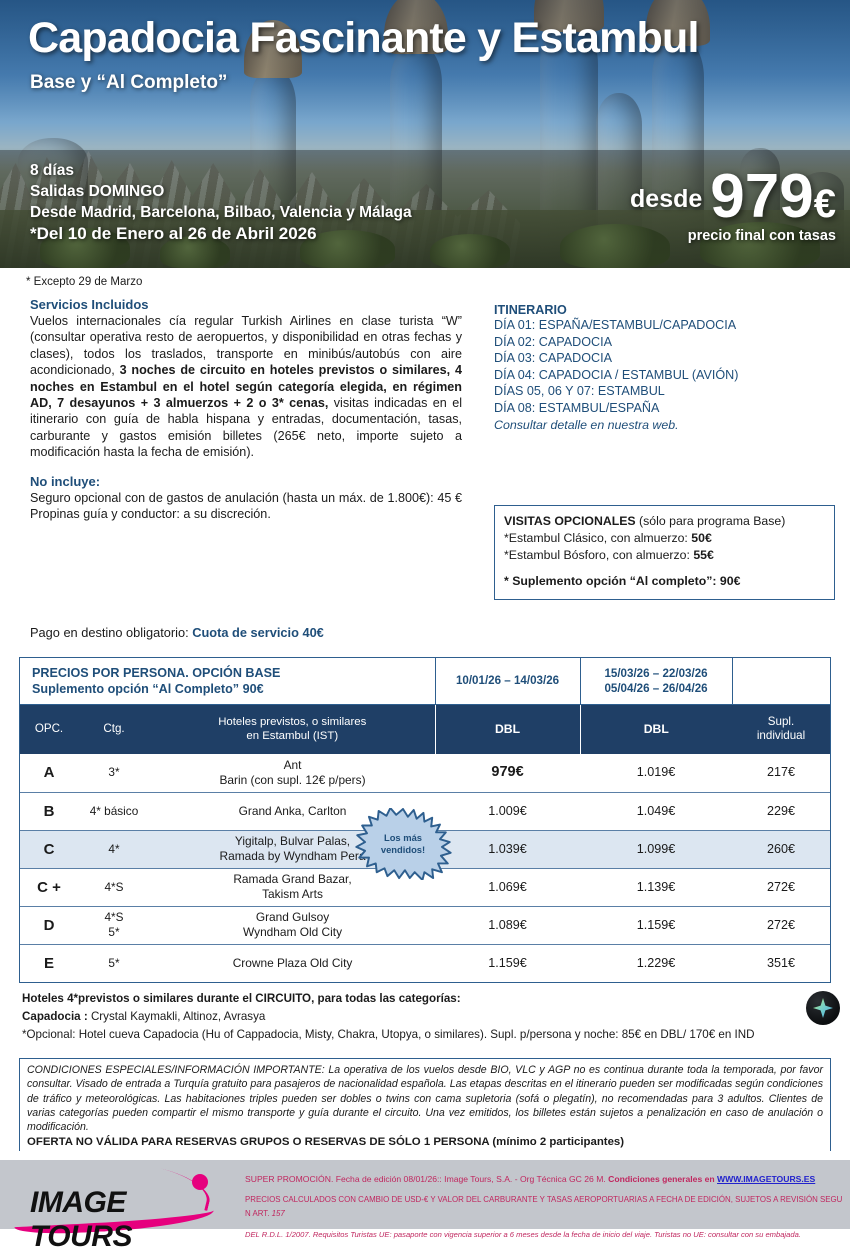 Image resolution: width=850 pixels, height=1254 pixels. What do you see at coordinates (49, 849) in the screenshot?
I see `row-option: C` at bounding box center [49, 849].